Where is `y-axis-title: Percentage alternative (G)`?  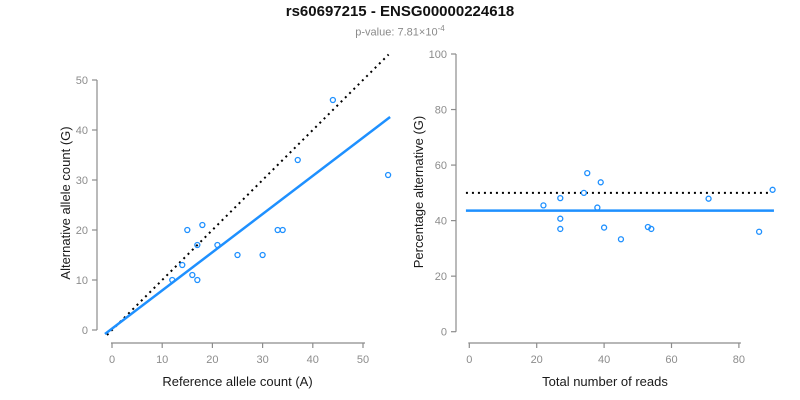 y-axis-title: Percentage alternative (G) is located at coordinates (418, 192).